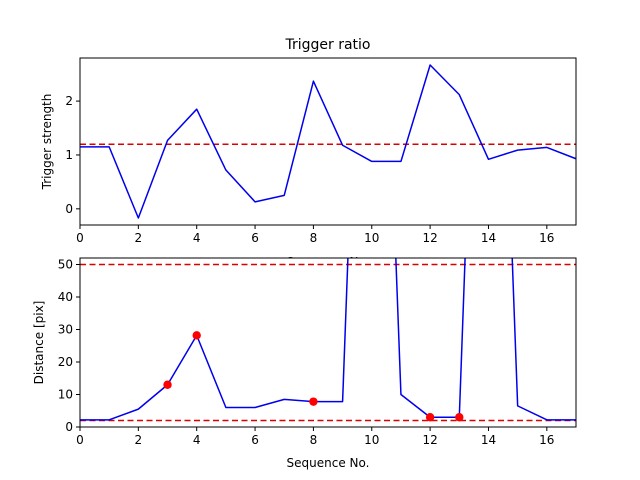  Describe the element at coordinates (65, 330) in the screenshot. I see `y-tick-label: 30` at that location.